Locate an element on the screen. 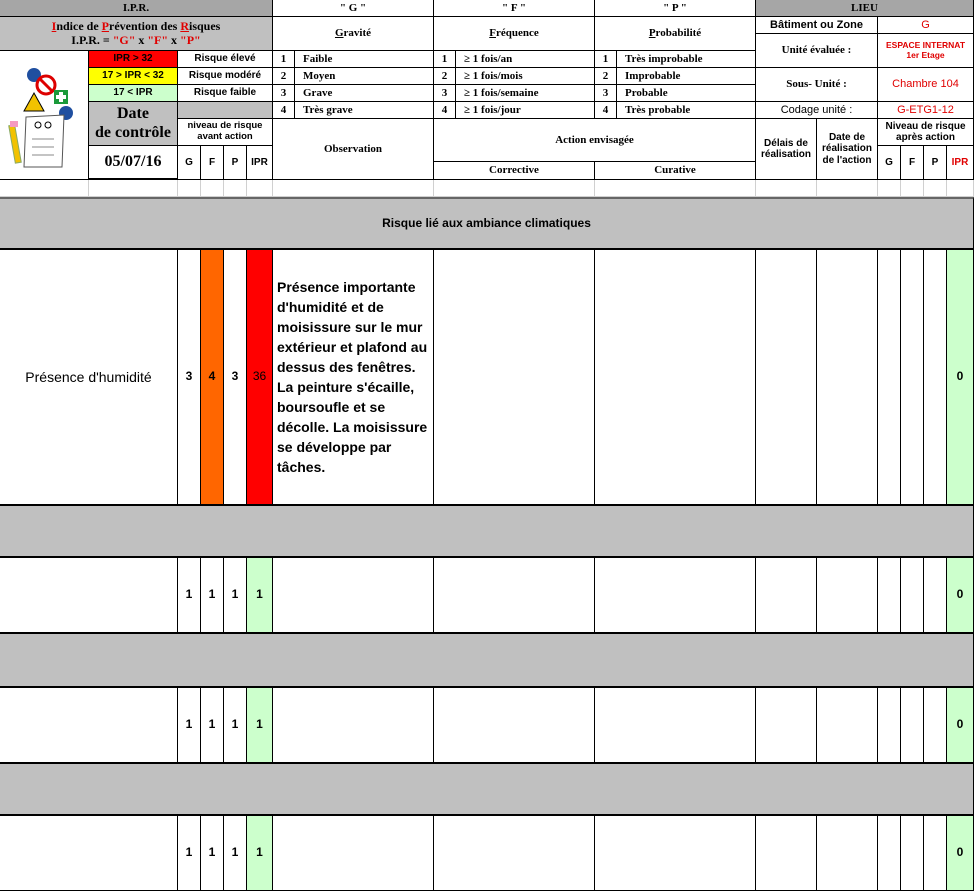  before-col-f: F is located at coordinates (212, 163).